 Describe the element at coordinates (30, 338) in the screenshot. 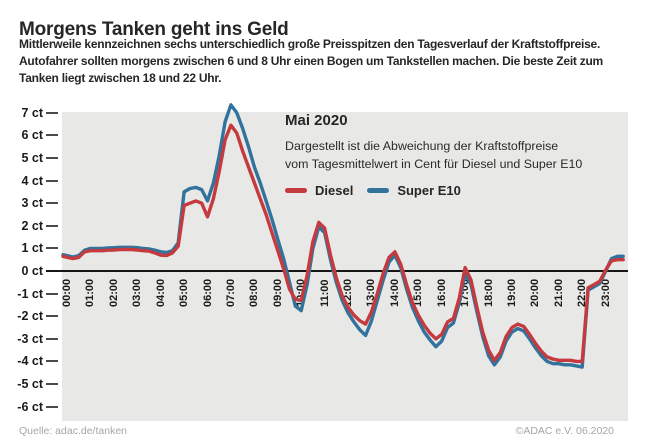

I see `y-axis-tick-label: -3 ct` at that location.